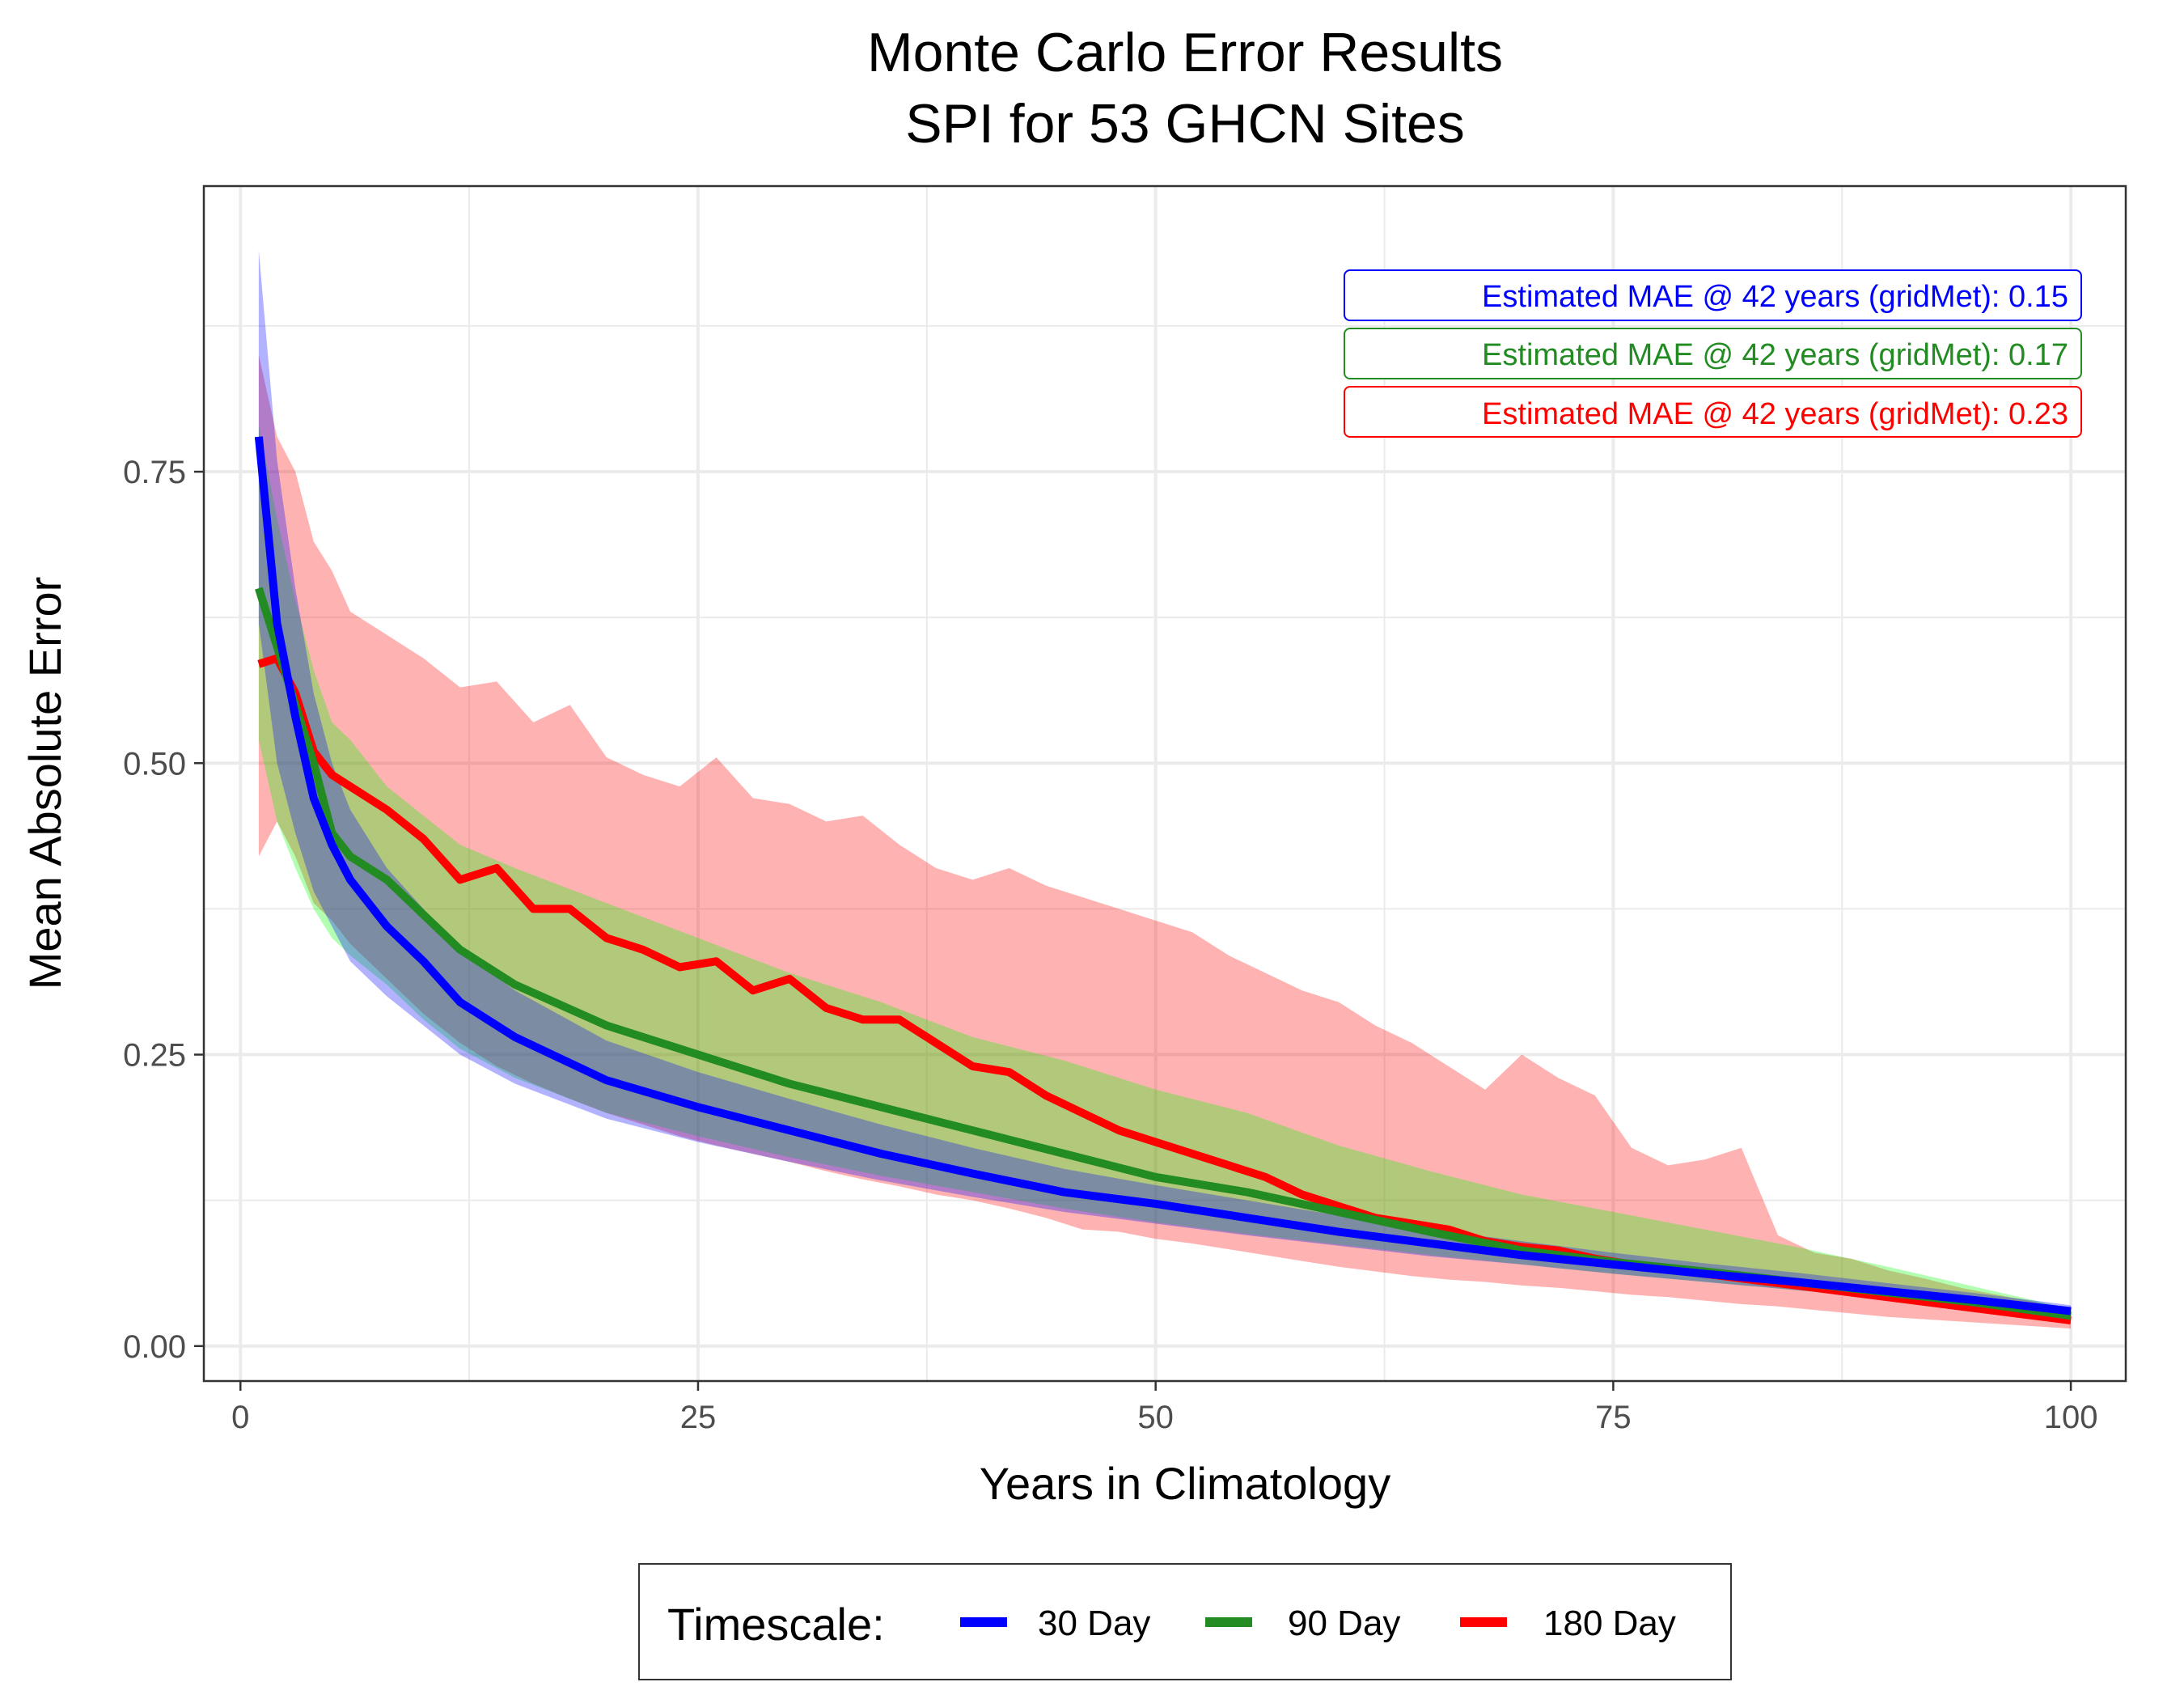  Describe the element at coordinates (698, 1417) in the screenshot. I see `x-tick-label: 25` at that location.